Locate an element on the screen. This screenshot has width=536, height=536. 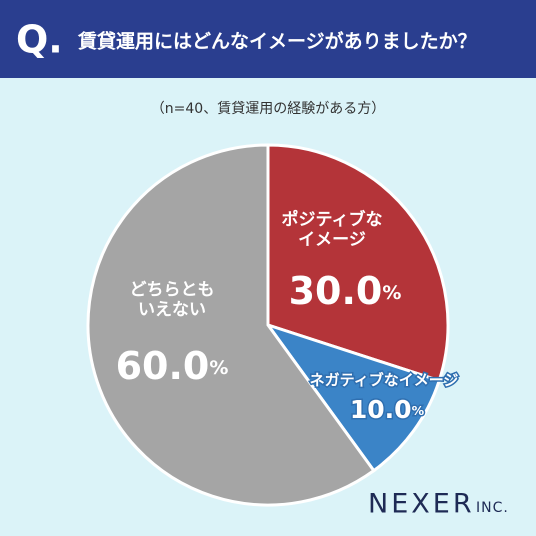
value-number: 10.0 is located at coordinates (381, 409).